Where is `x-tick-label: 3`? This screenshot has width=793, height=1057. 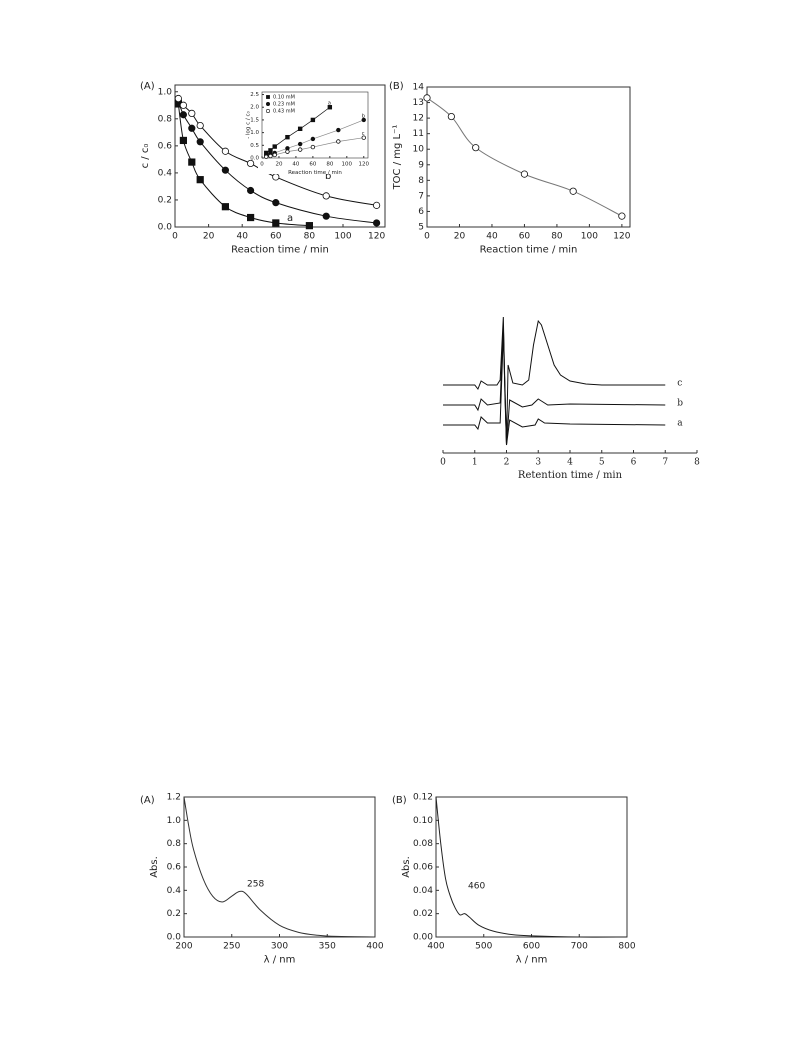
x-tick-label: 3 is located at coordinates (538, 463).